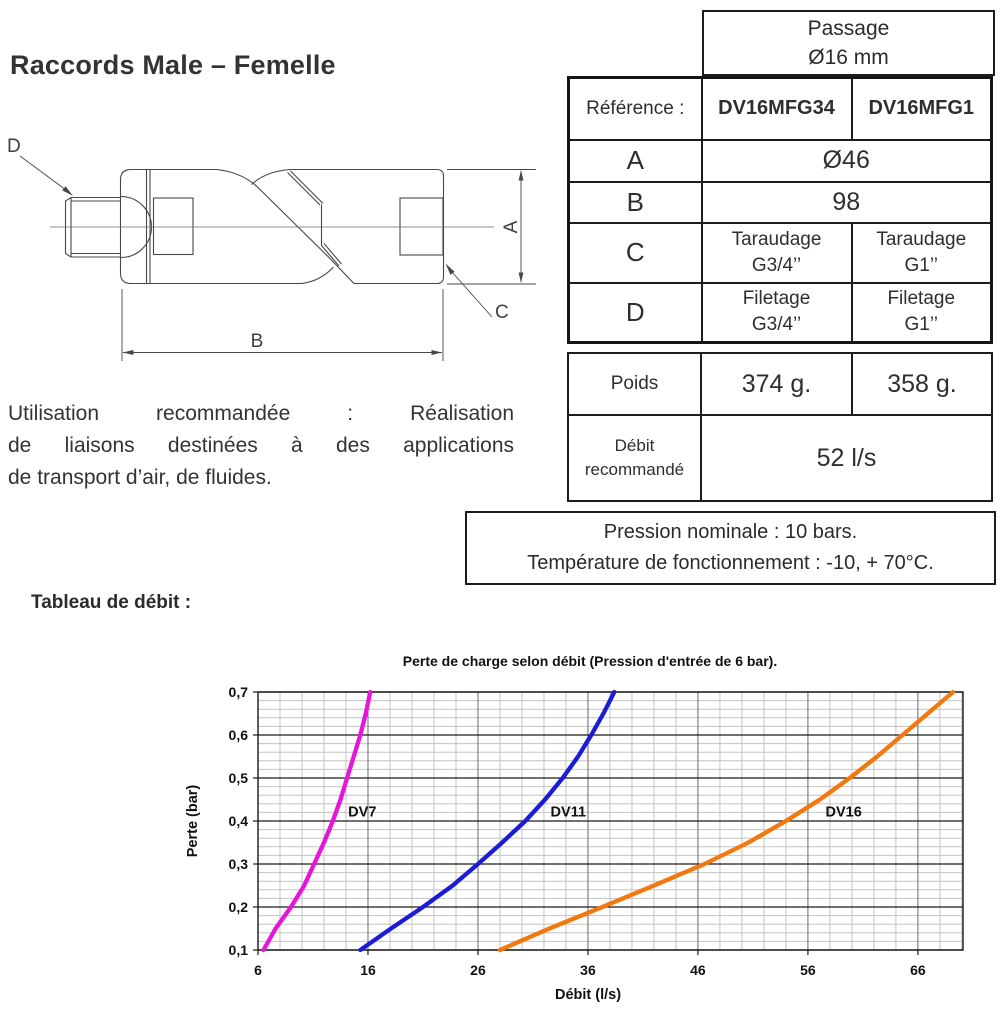 This screenshot has height=1025, width=1001. I want to click on row-c: C Taraudage G3/4’’ Taraudage G1’’, so click(780, 252).